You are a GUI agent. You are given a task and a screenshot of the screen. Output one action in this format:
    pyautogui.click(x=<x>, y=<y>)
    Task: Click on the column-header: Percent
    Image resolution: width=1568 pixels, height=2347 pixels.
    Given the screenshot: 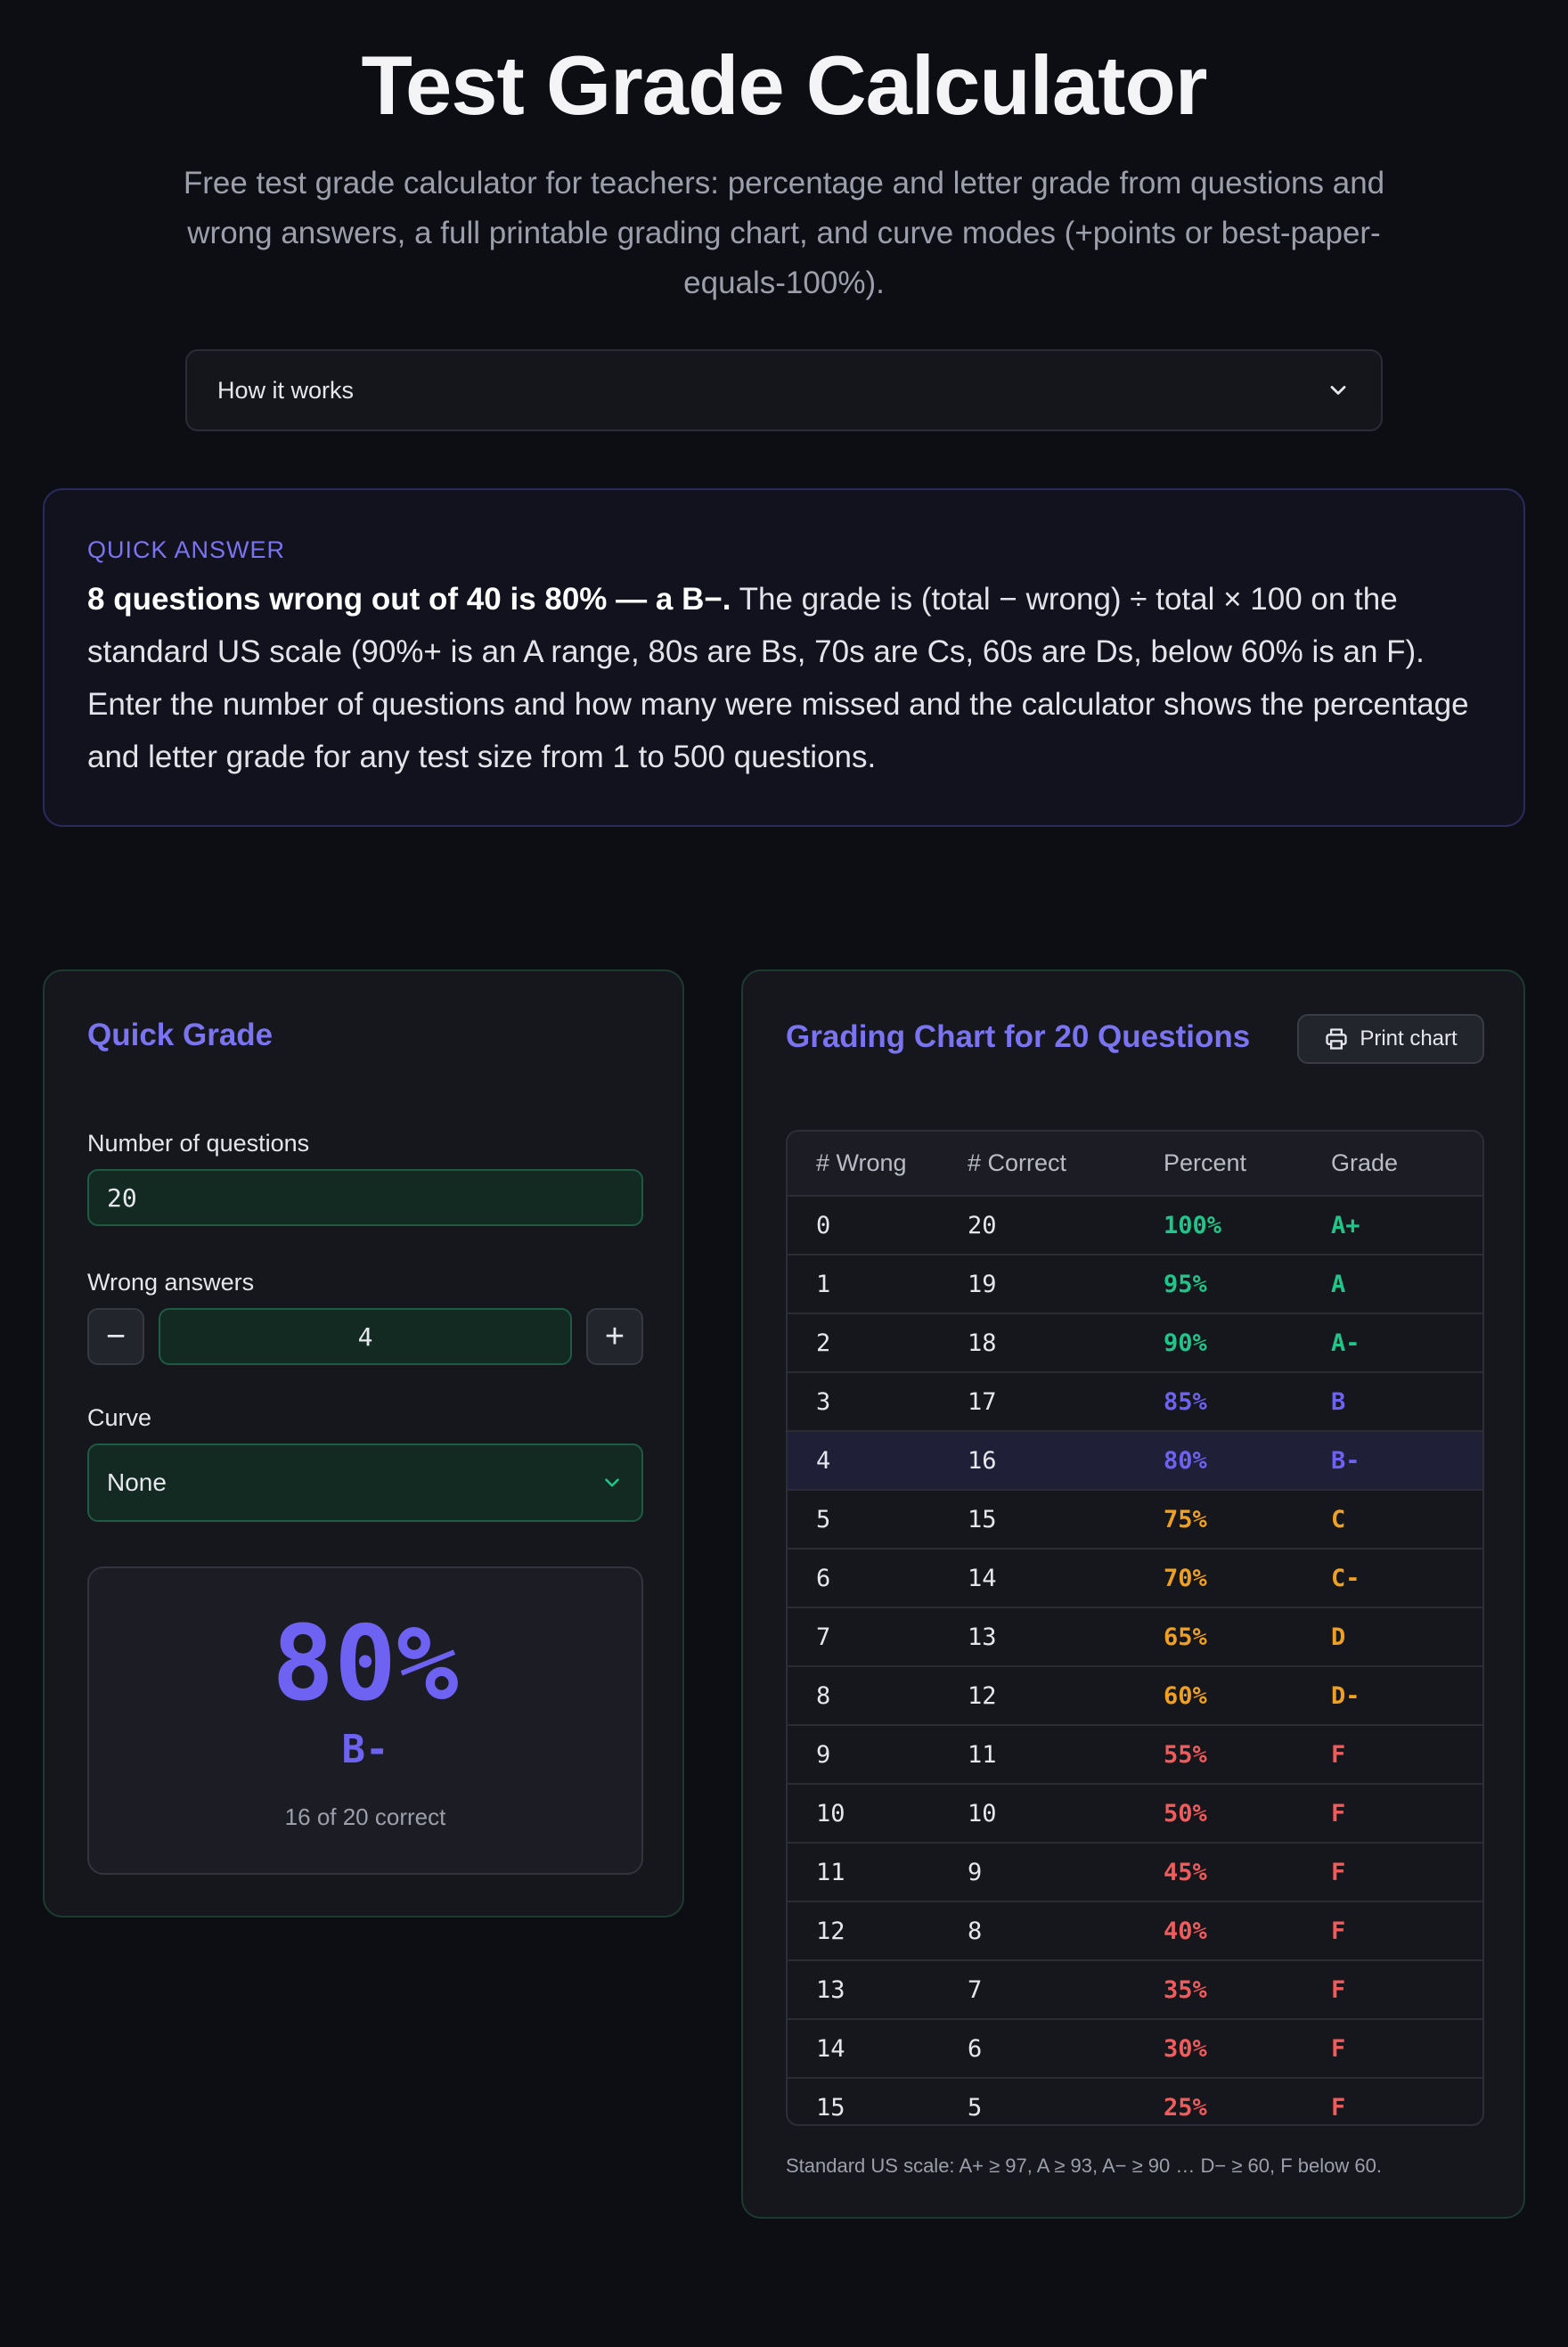 What is the action you would take?
    pyautogui.click(x=1247, y=1164)
    